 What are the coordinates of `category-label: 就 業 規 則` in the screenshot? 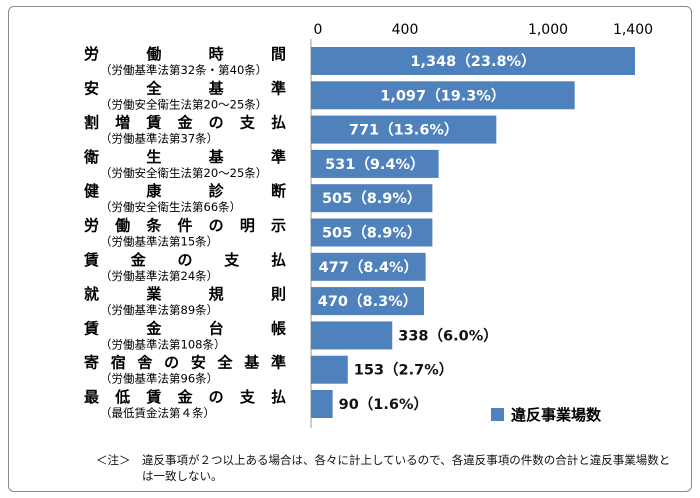 It's located at (185, 294).